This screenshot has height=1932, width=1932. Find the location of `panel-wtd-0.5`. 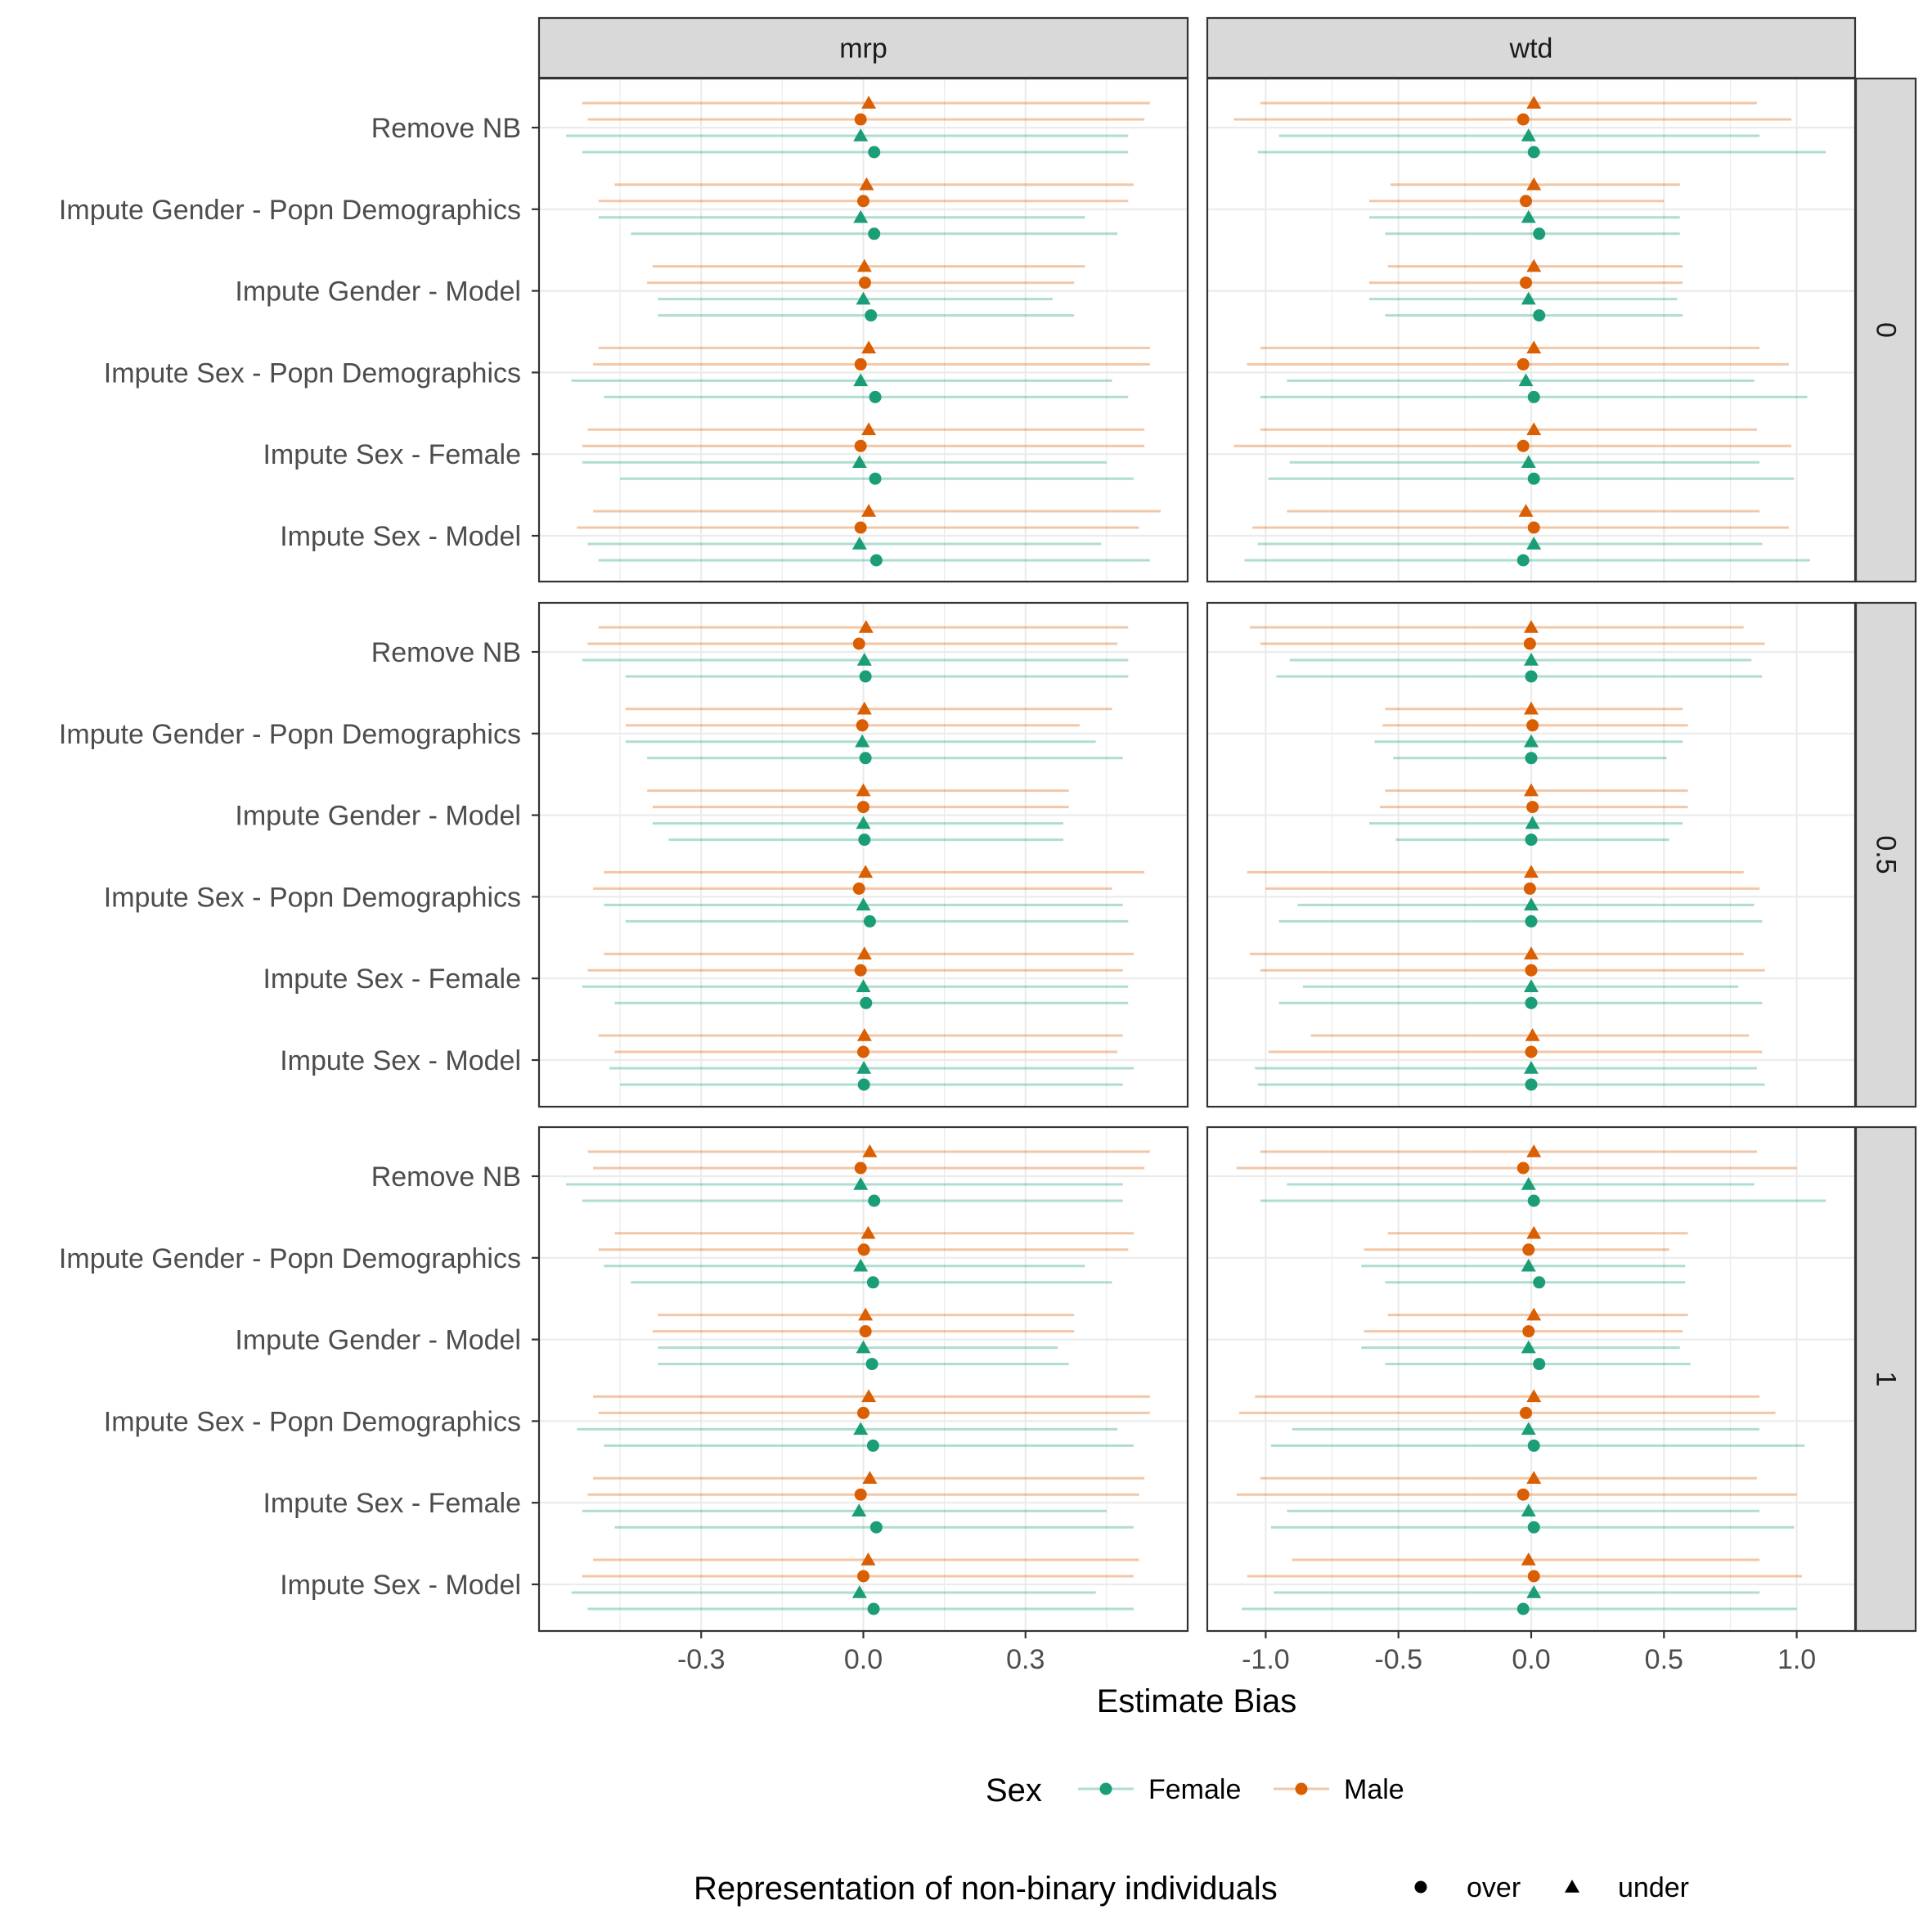

panel-wtd-0.5 is located at coordinates (1532, 855).